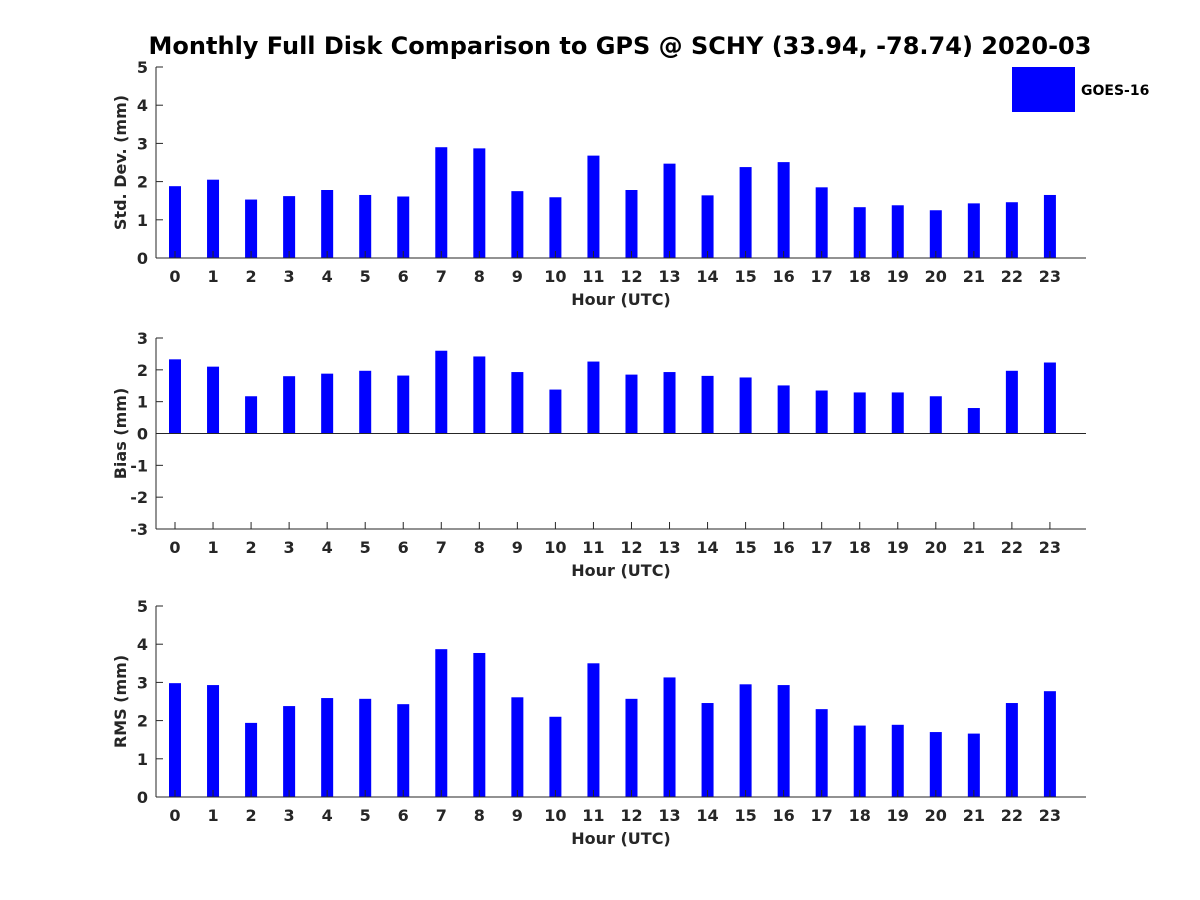 Image resolution: width=1200 pixels, height=900 pixels. Describe the element at coordinates (860, 815) in the screenshot. I see `x-tick-label: 18` at that location.